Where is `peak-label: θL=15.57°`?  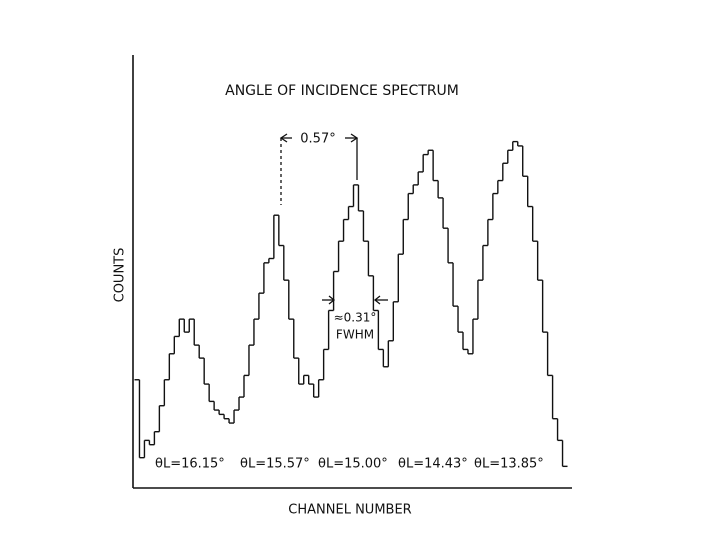 peak-label: θL=15.57° is located at coordinates (275, 464).